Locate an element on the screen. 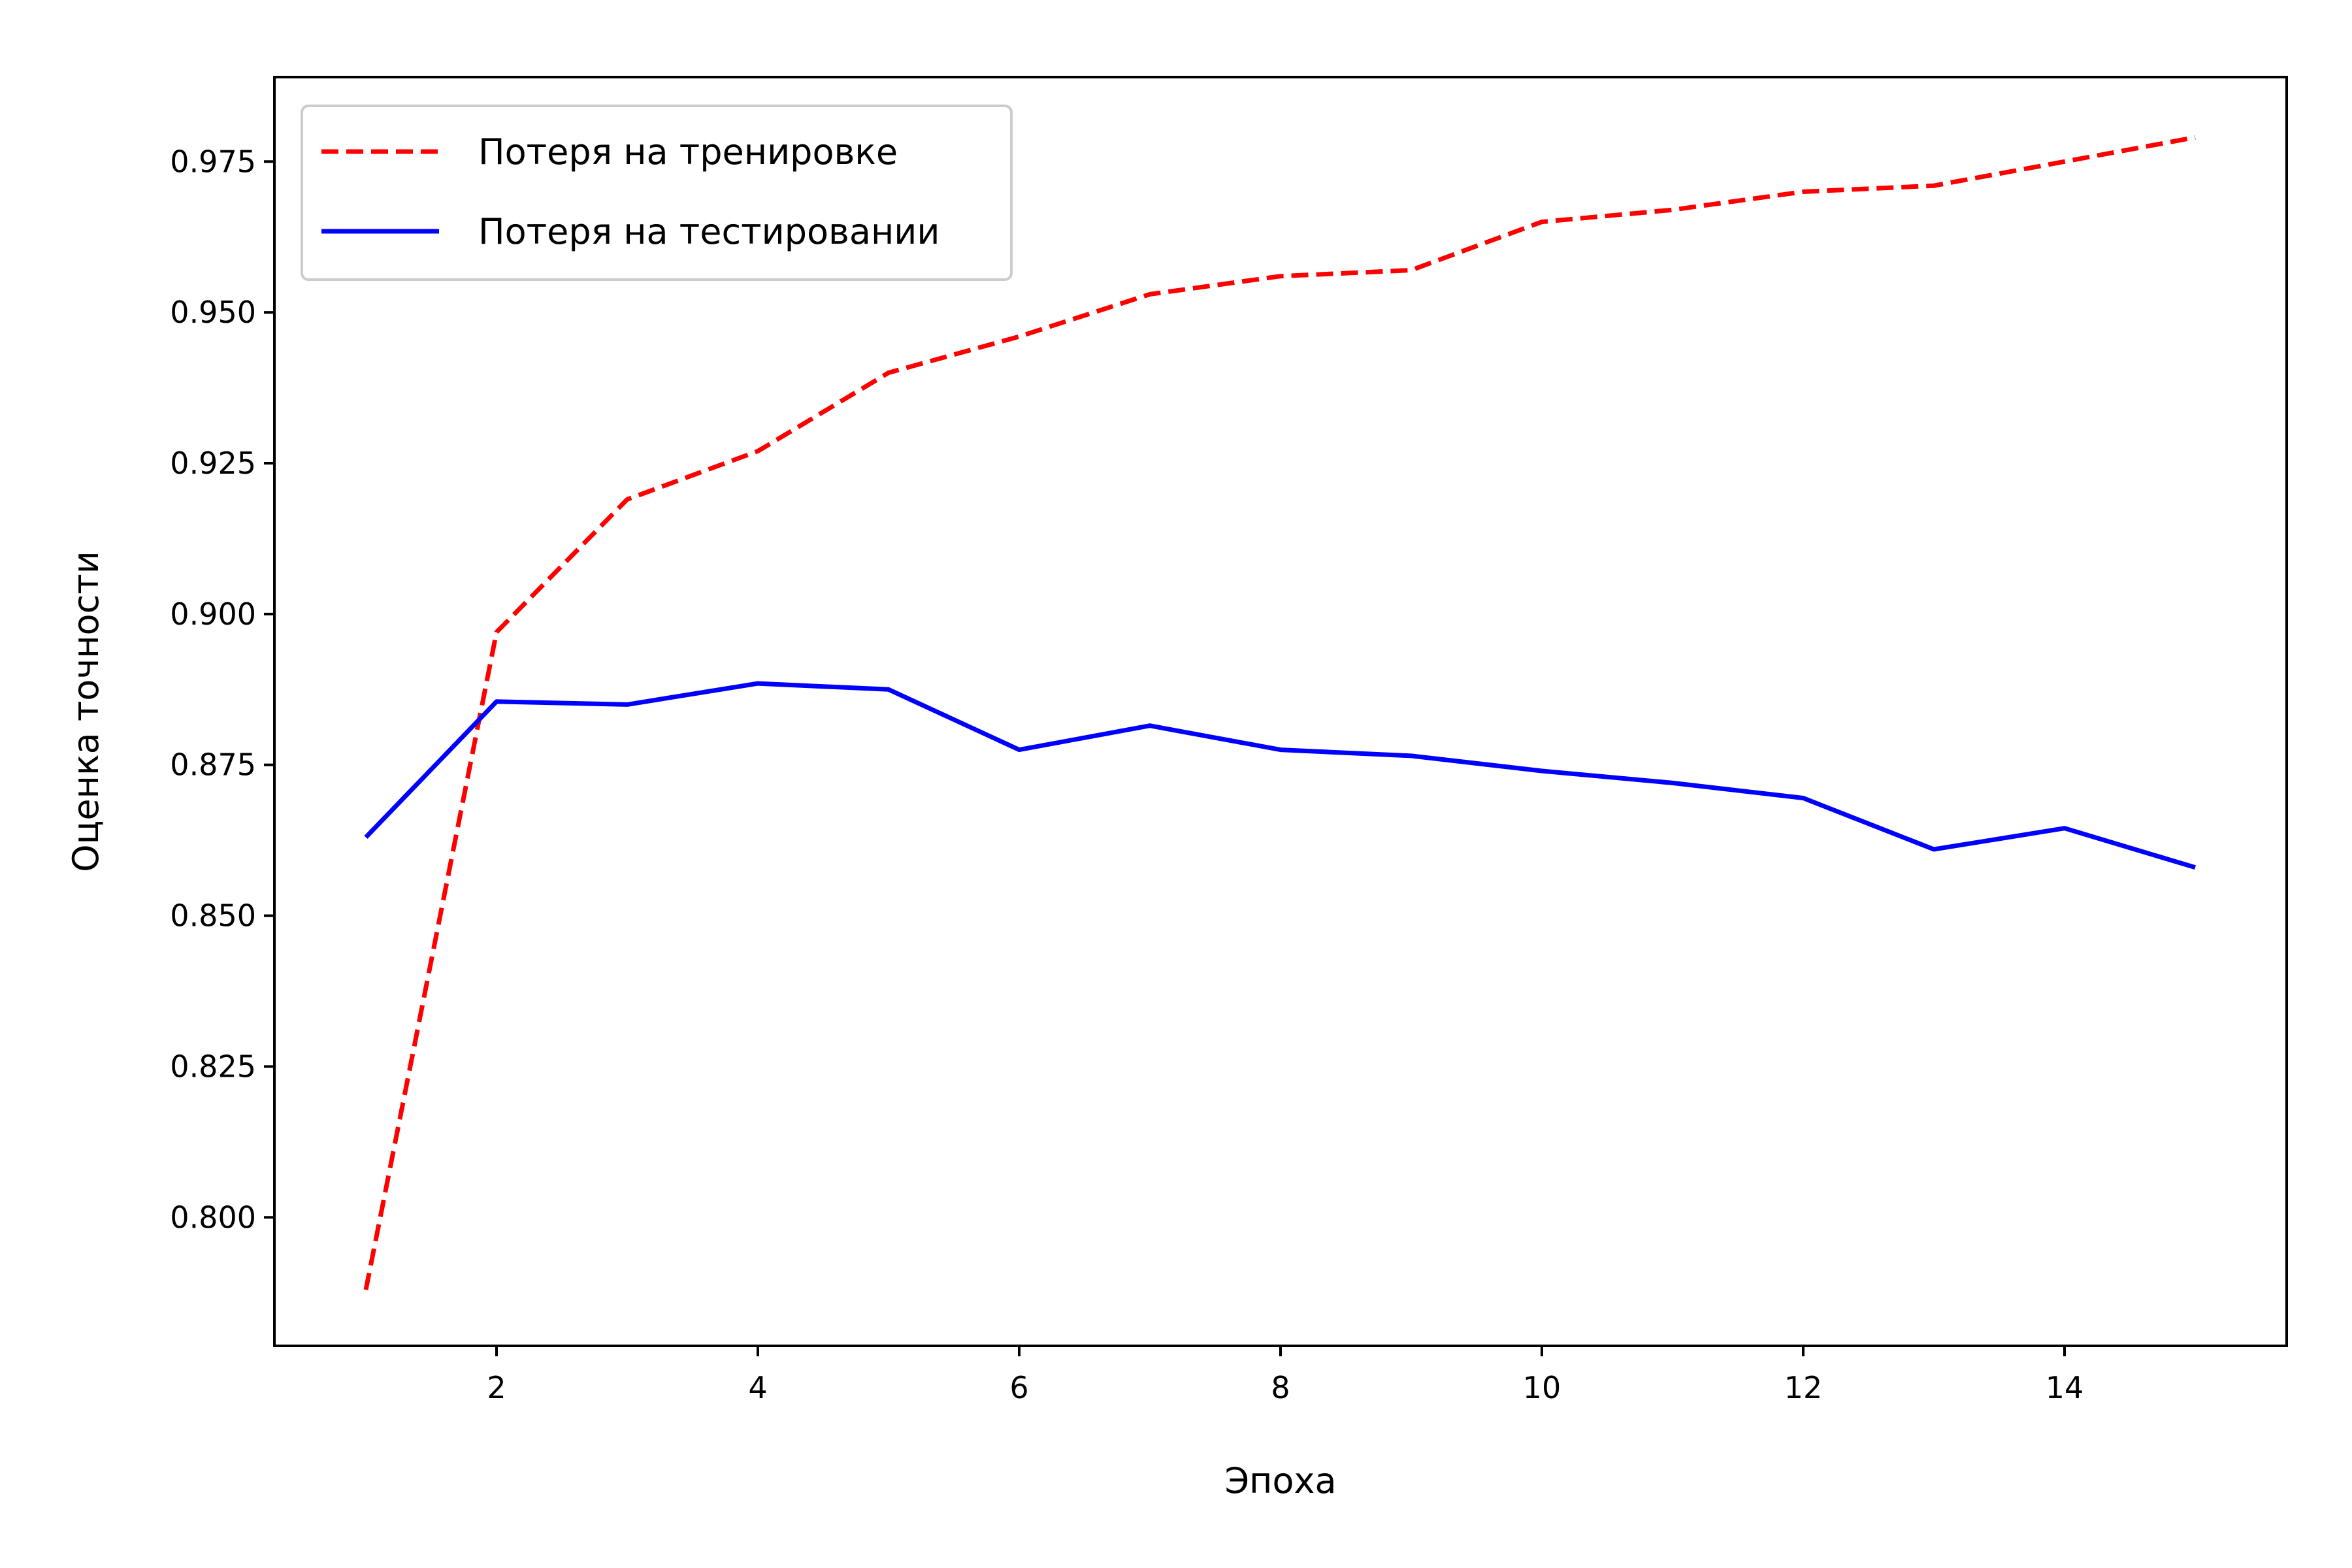 This screenshot has width=2352, height=1568. y-tick-label: 0.950 is located at coordinates (213, 312).